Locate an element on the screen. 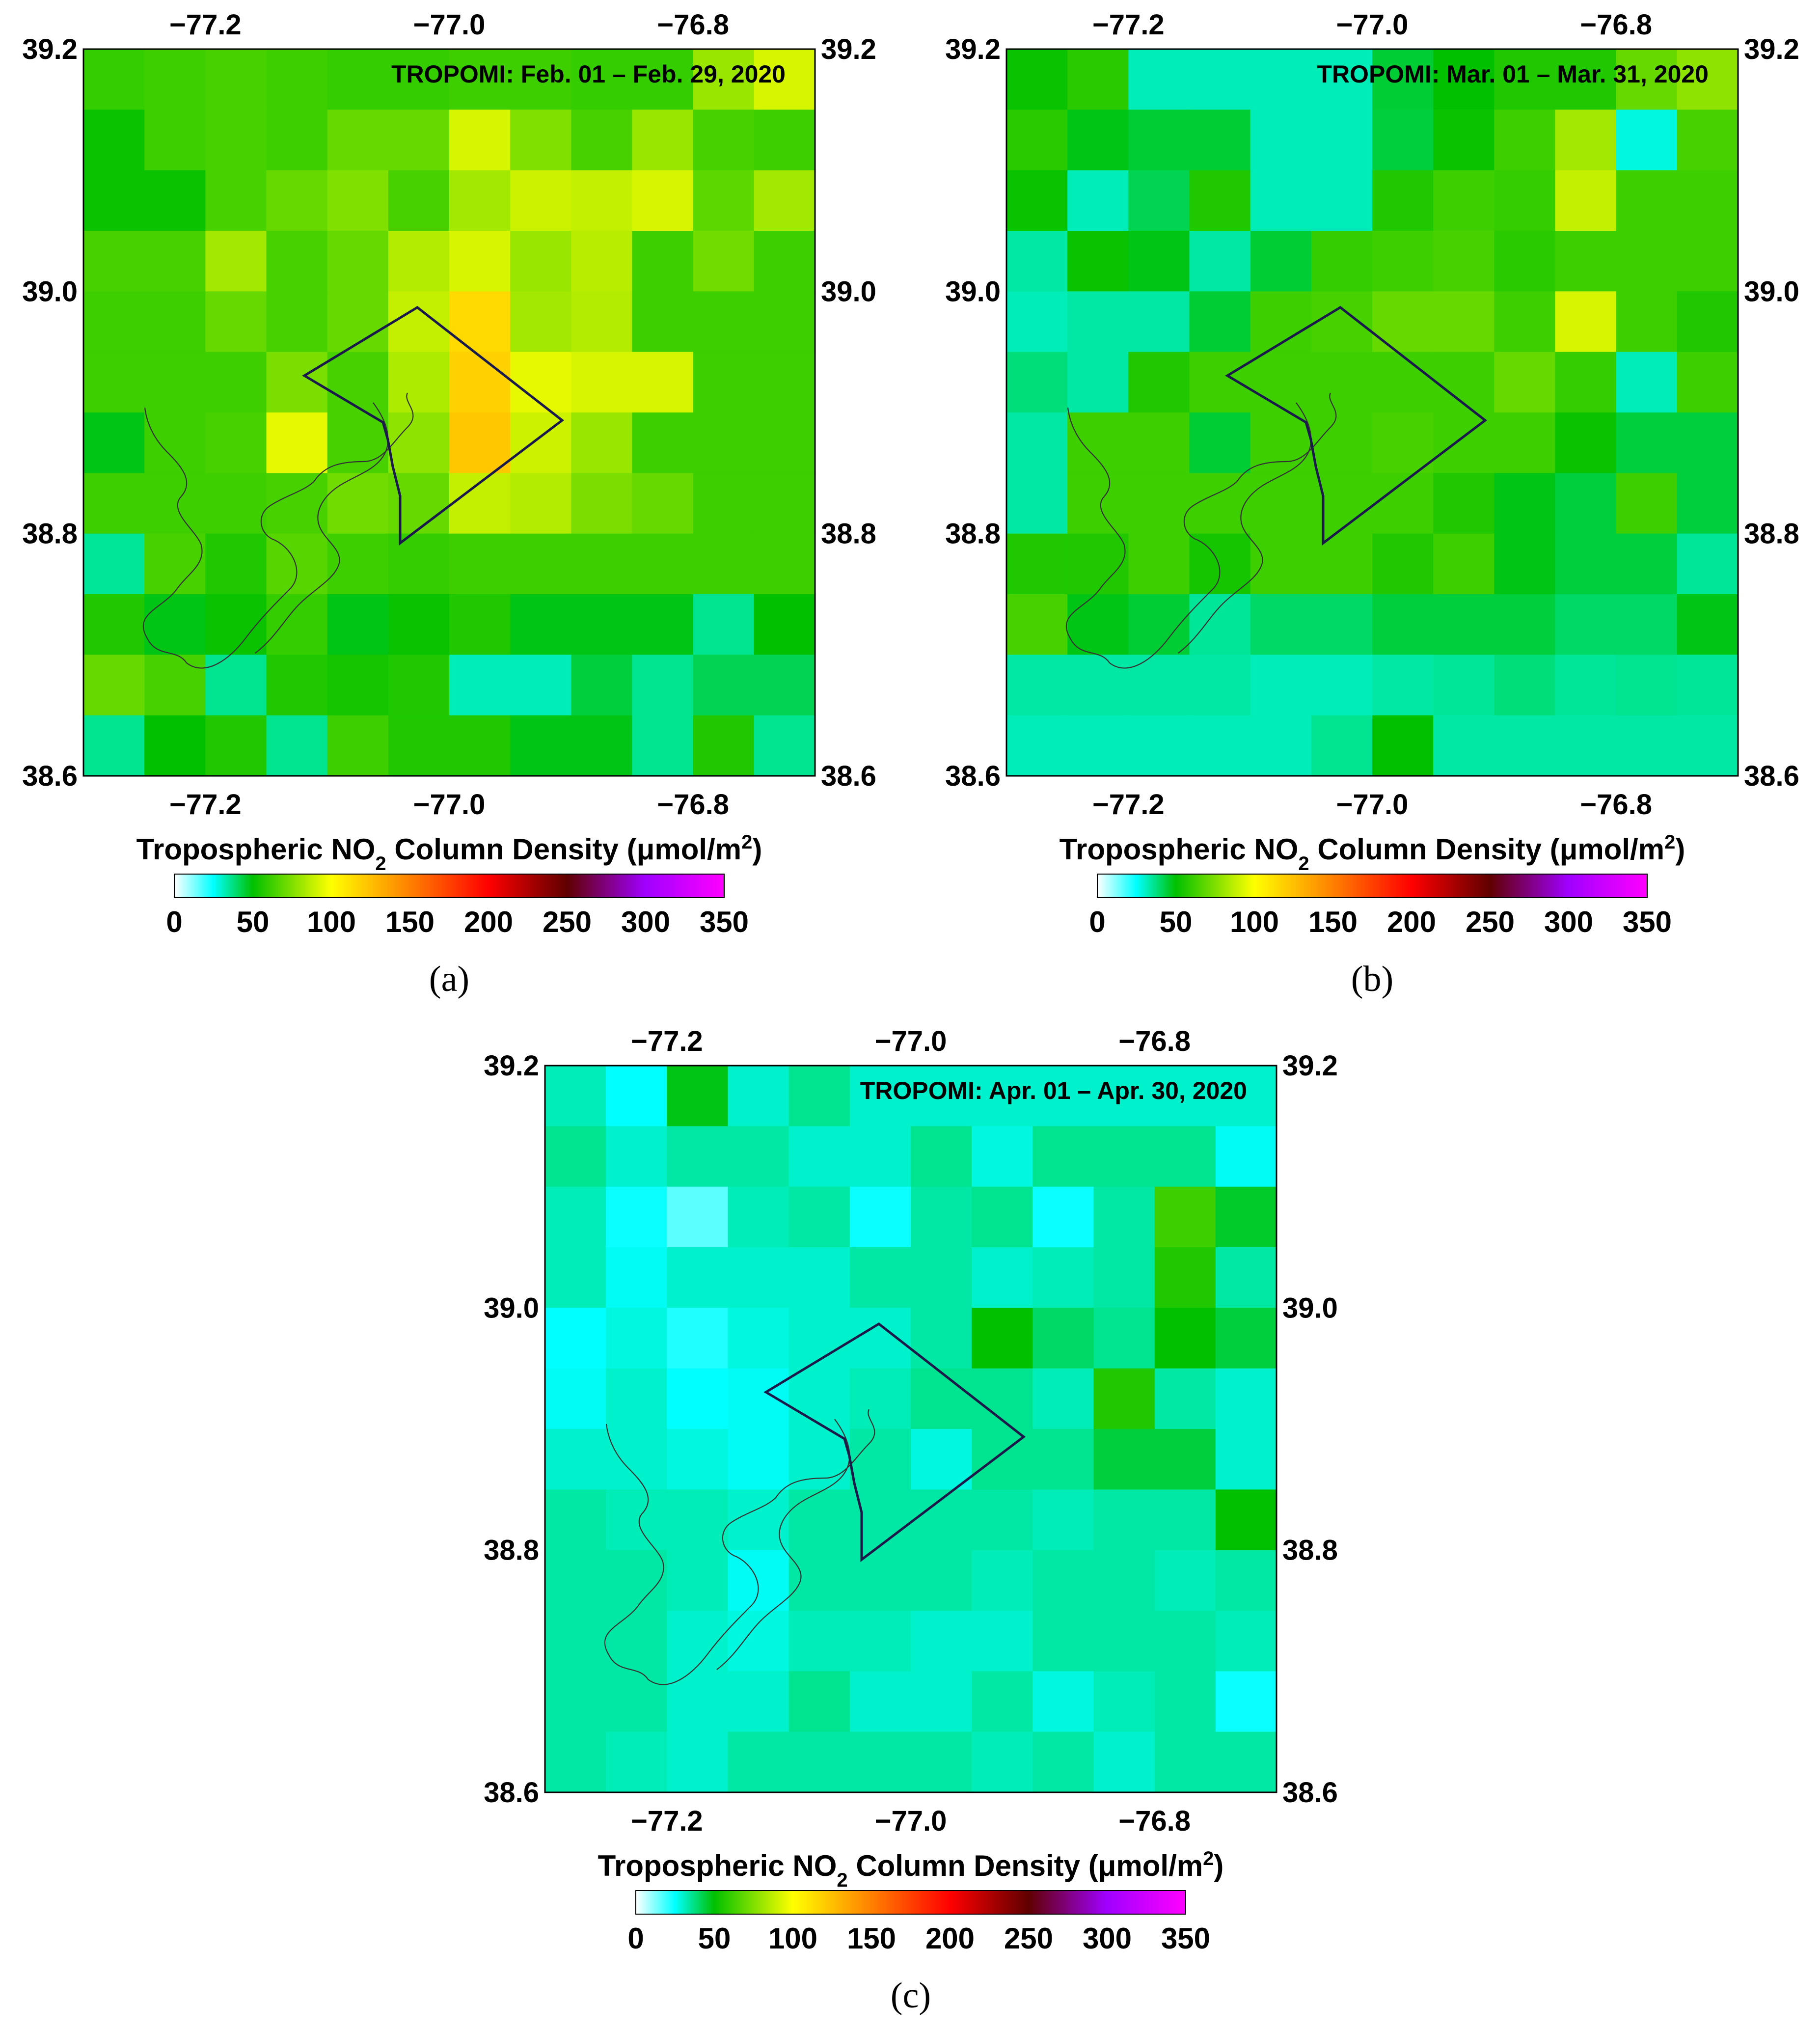 This screenshot has width=1820, height=2031. colorbar-tick: 250 is located at coordinates (567, 922).